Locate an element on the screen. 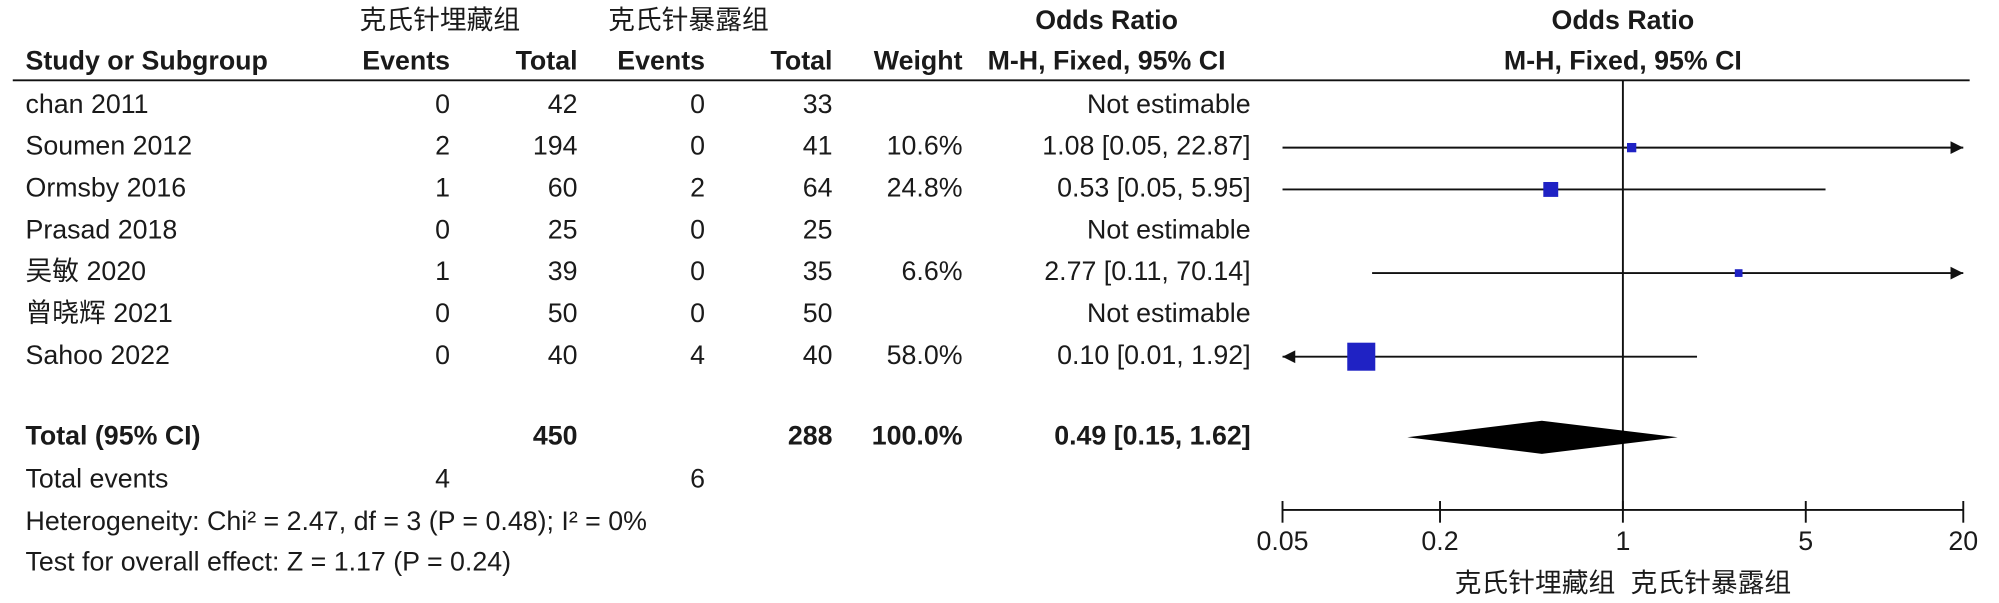 Image resolution: width=1999 pixels, height=603 pixels. cell: 194 is located at coordinates (555, 146).